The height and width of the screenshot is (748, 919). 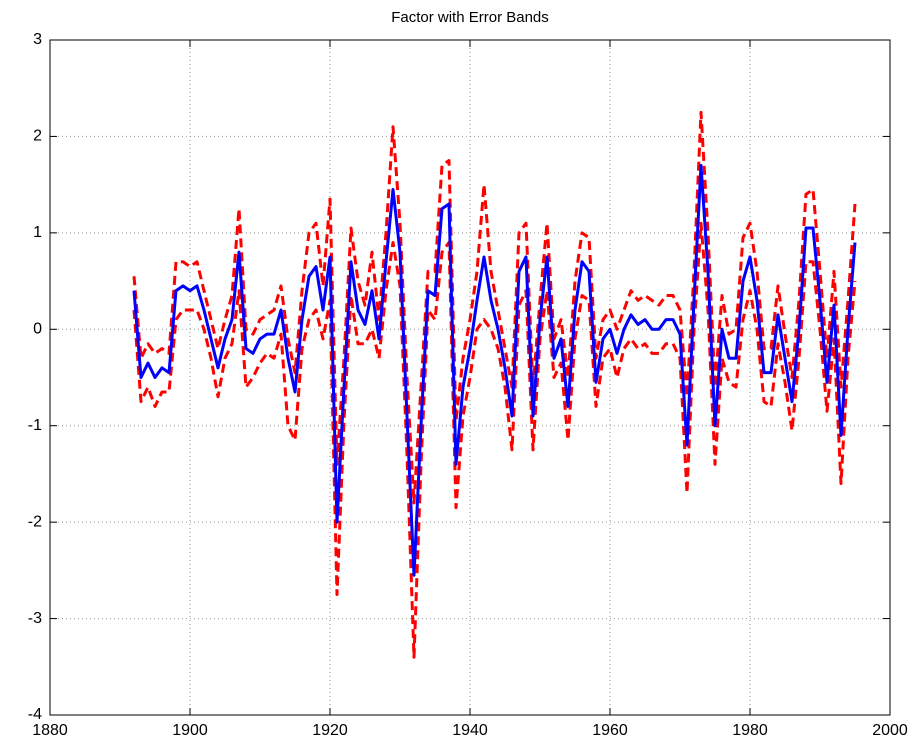 What do you see at coordinates (610, 730) in the screenshot?
I see `x-tick-label: 1960` at bounding box center [610, 730].